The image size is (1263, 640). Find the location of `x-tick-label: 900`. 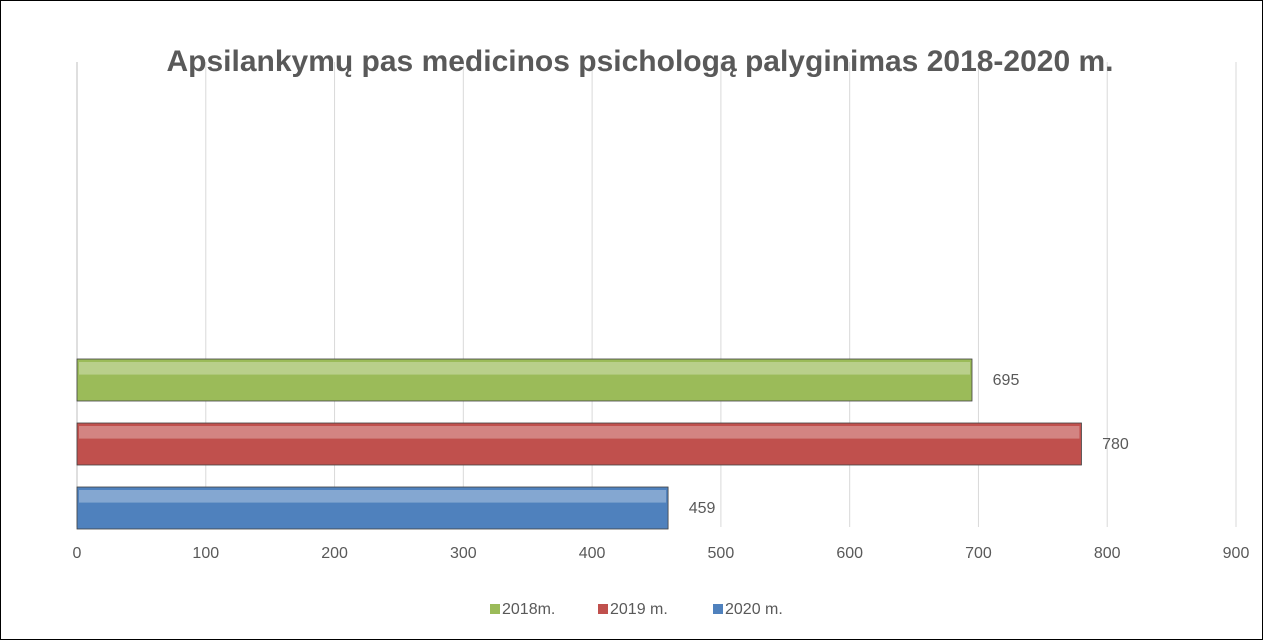

x-tick-label: 900 is located at coordinates (1236, 553).